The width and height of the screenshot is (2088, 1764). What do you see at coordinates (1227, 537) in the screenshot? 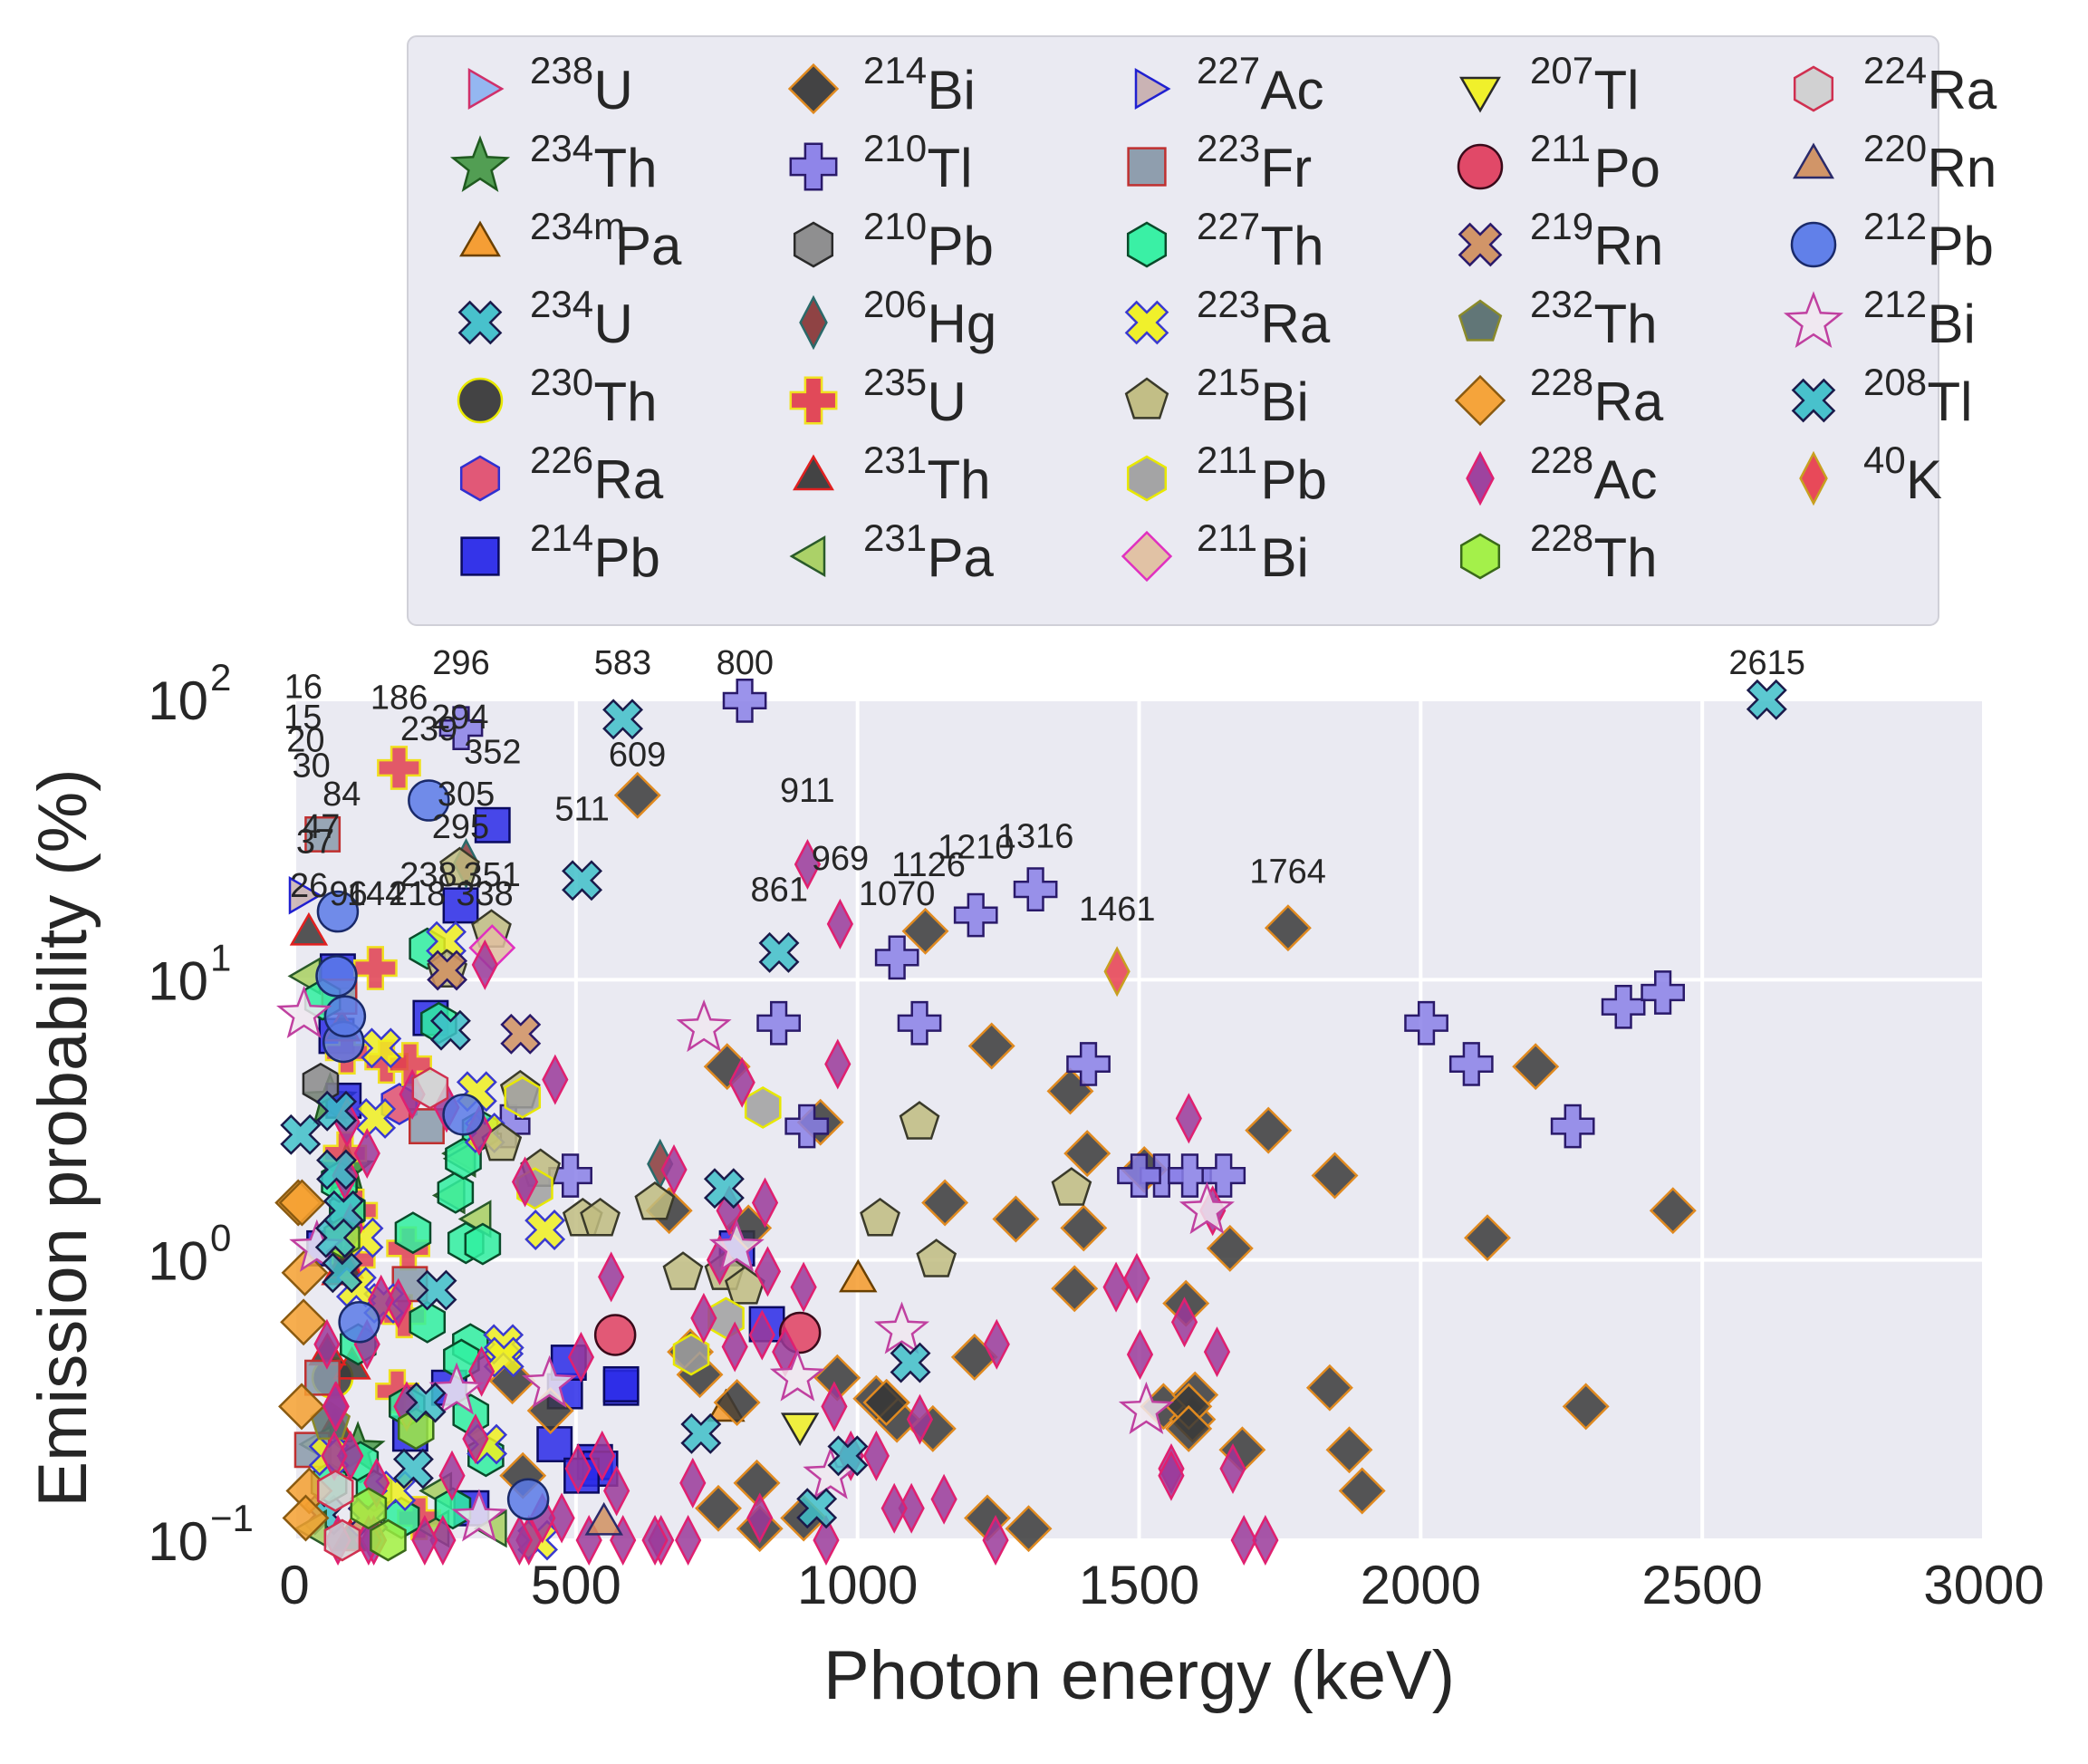
I see `legend-label-sup: 211` at bounding box center [1227, 537].